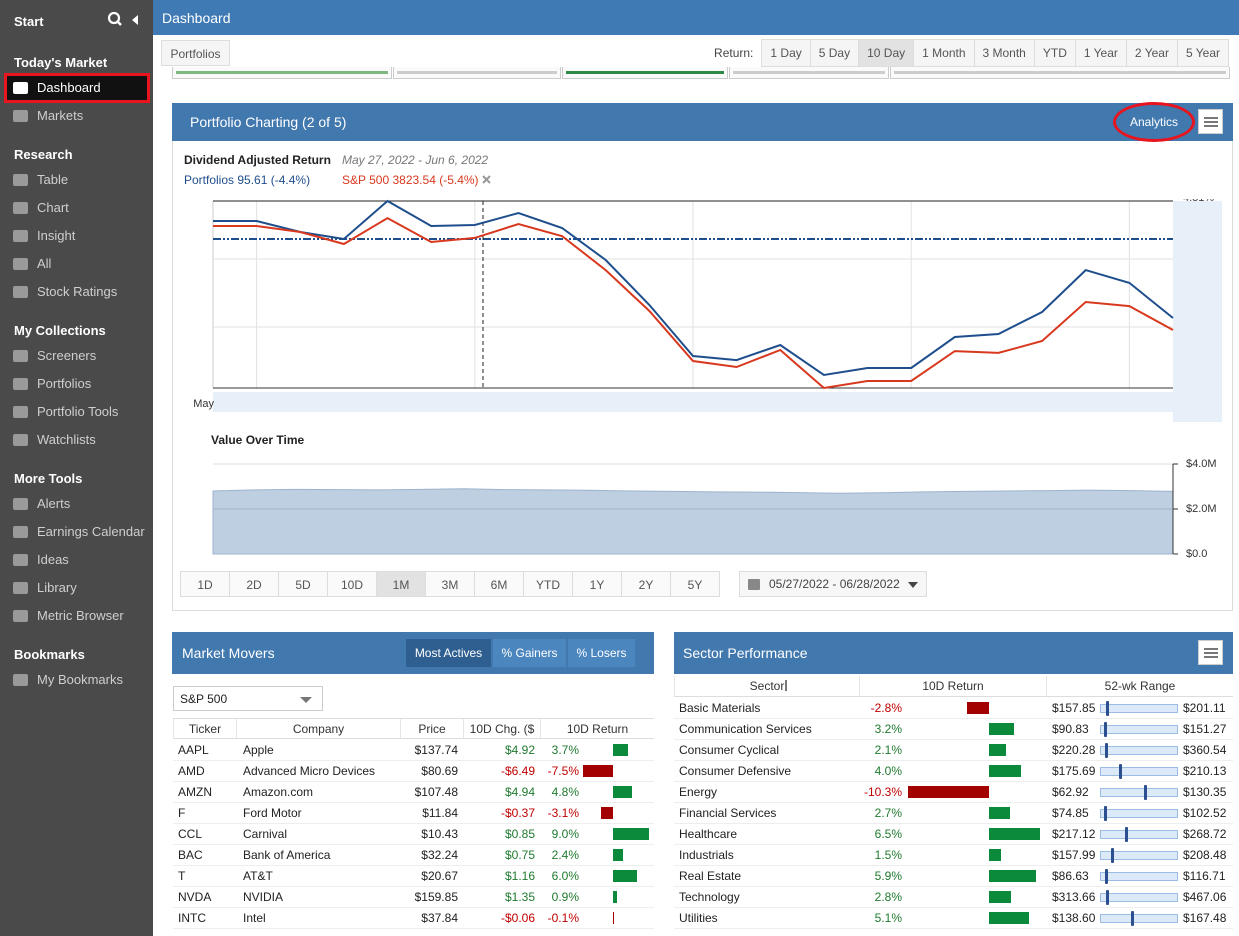 This screenshot has height=936, width=1239. Describe the element at coordinates (529, 653) in the screenshot. I see `tab: % Gainers` at that location.